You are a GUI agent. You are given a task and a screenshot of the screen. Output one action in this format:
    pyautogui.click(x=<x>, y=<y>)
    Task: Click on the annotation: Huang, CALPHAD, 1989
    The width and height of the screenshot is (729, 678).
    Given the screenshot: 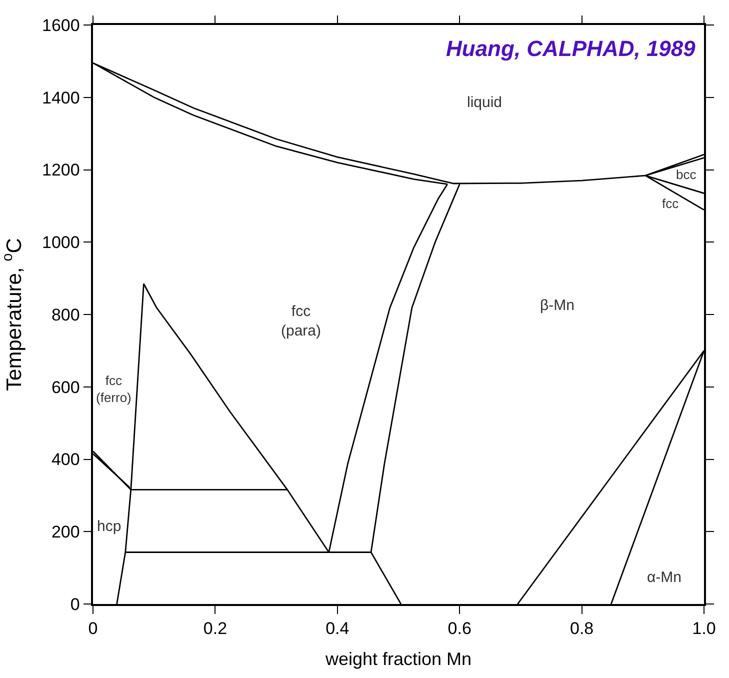 What is the action you would take?
    pyautogui.click(x=571, y=48)
    